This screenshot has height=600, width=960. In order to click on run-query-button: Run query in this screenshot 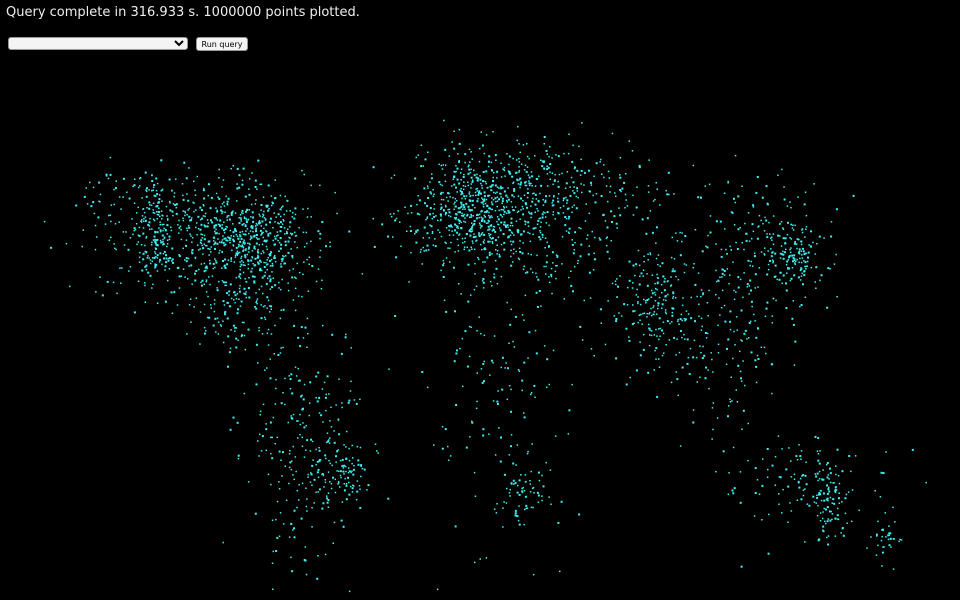, I will do `click(222, 44)`.